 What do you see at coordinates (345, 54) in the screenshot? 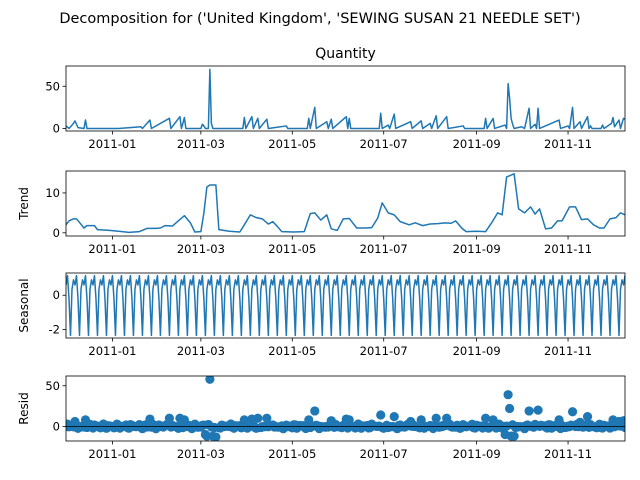
I see `panel-title: Quantity` at bounding box center [345, 54].